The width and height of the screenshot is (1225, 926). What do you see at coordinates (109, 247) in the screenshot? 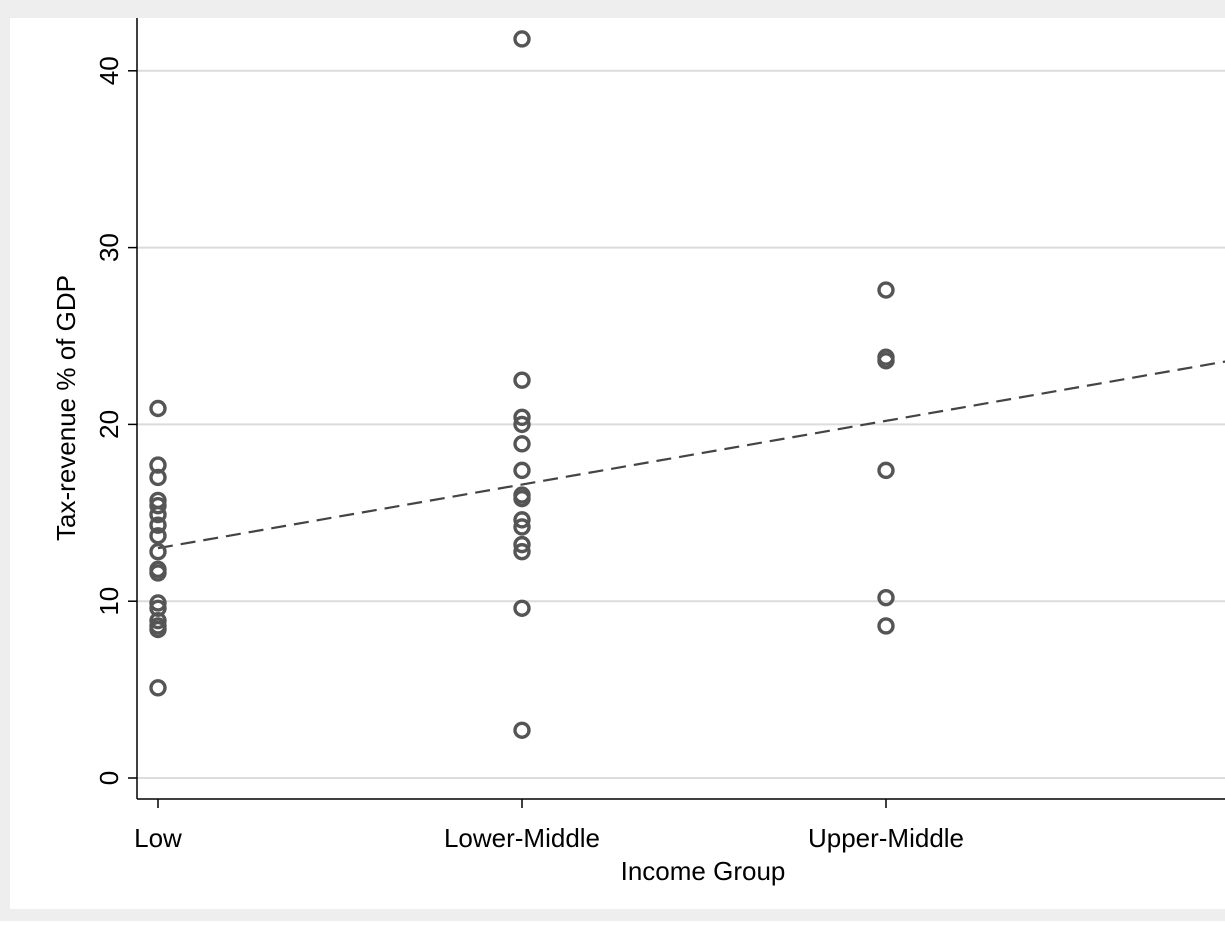
I see `y-tick-label: 30` at bounding box center [109, 247].